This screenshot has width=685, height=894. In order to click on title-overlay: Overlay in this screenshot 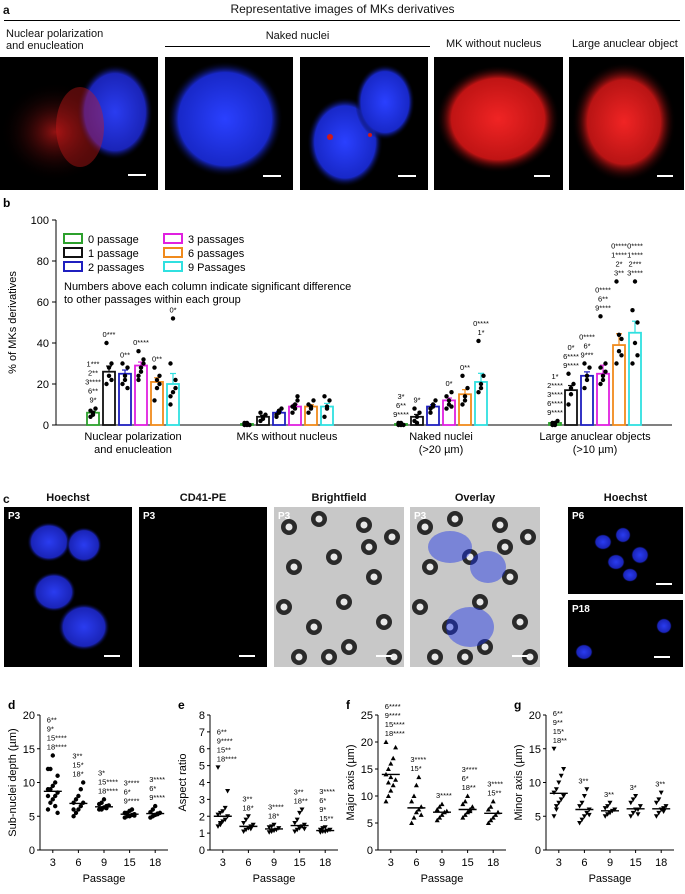, I will do `click(475, 498)`.